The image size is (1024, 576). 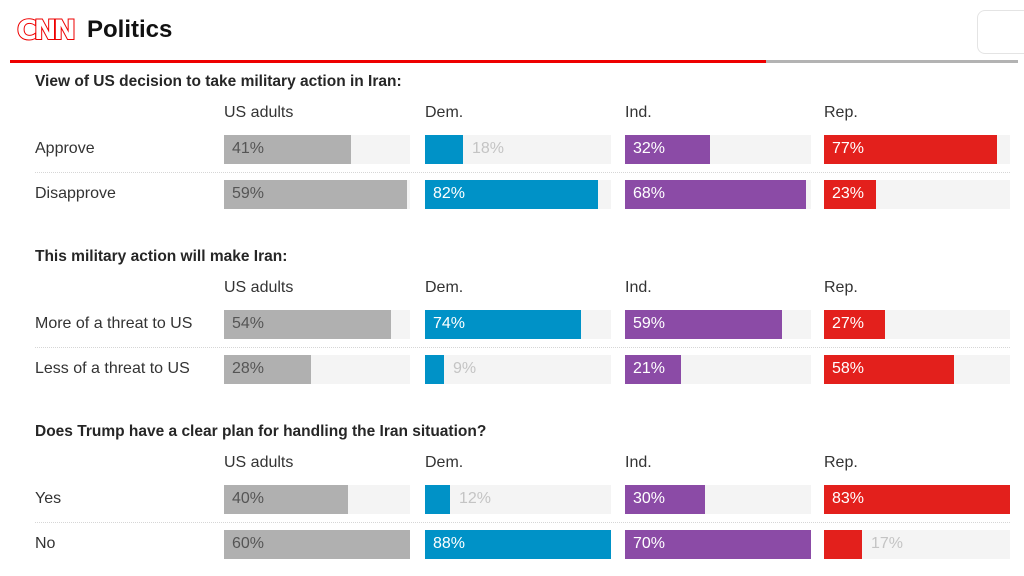 I want to click on bar-track: 41%, so click(x=317, y=149).